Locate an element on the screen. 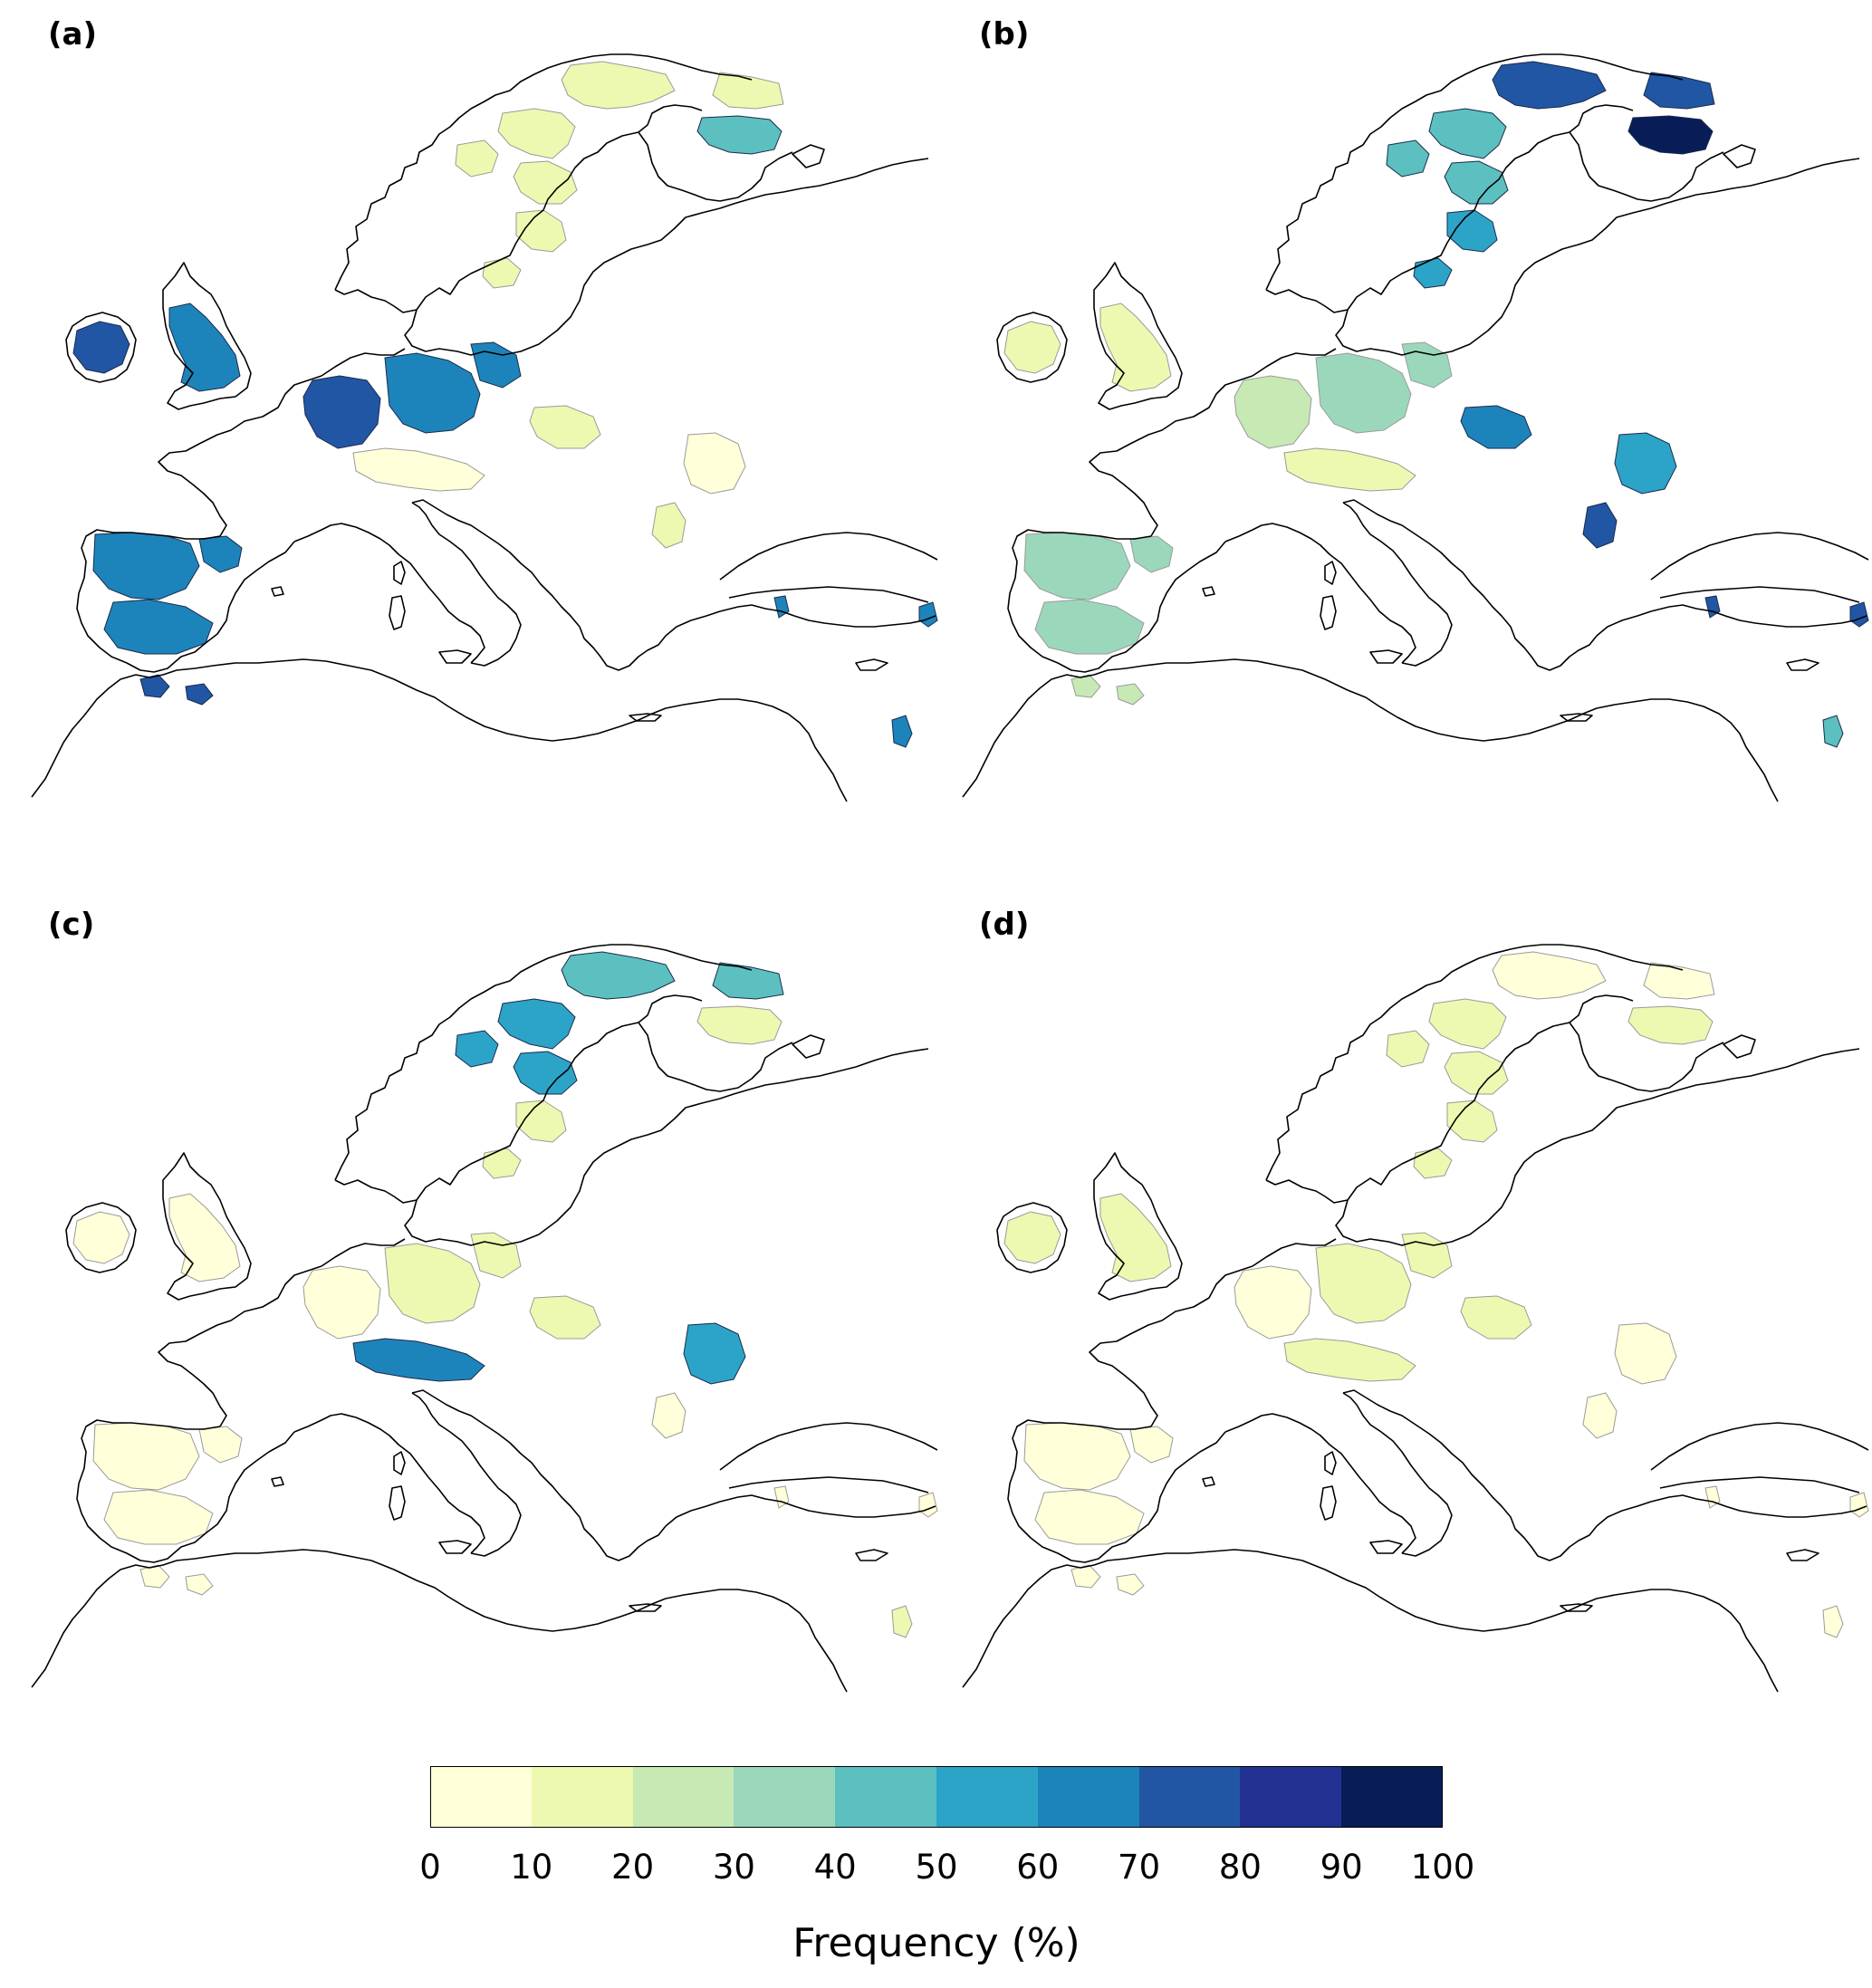 The width and height of the screenshot is (1872, 1988). colorbar-frame is located at coordinates (937, 1797).